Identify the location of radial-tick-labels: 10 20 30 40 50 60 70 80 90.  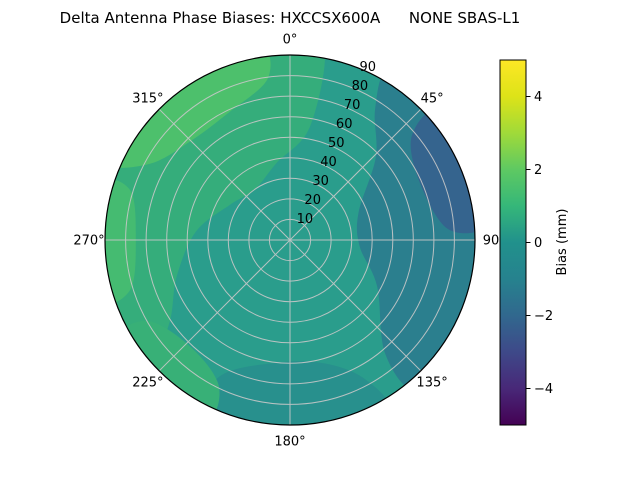
(336, 143).